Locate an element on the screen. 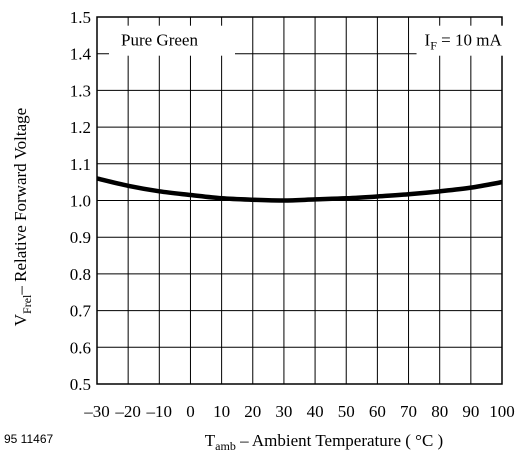  x-tick-label: –20 is located at coordinates (127, 411).